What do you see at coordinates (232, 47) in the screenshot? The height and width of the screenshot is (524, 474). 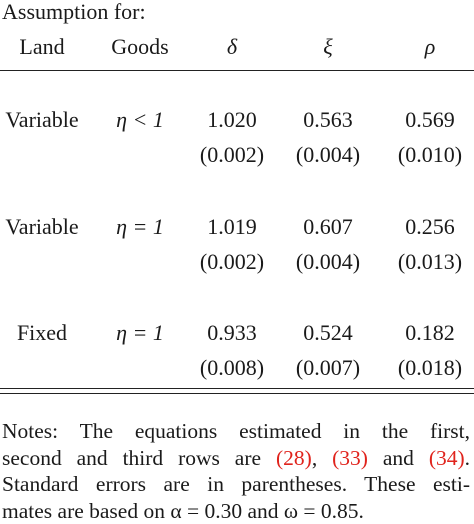 I see `column-header: δ` at bounding box center [232, 47].